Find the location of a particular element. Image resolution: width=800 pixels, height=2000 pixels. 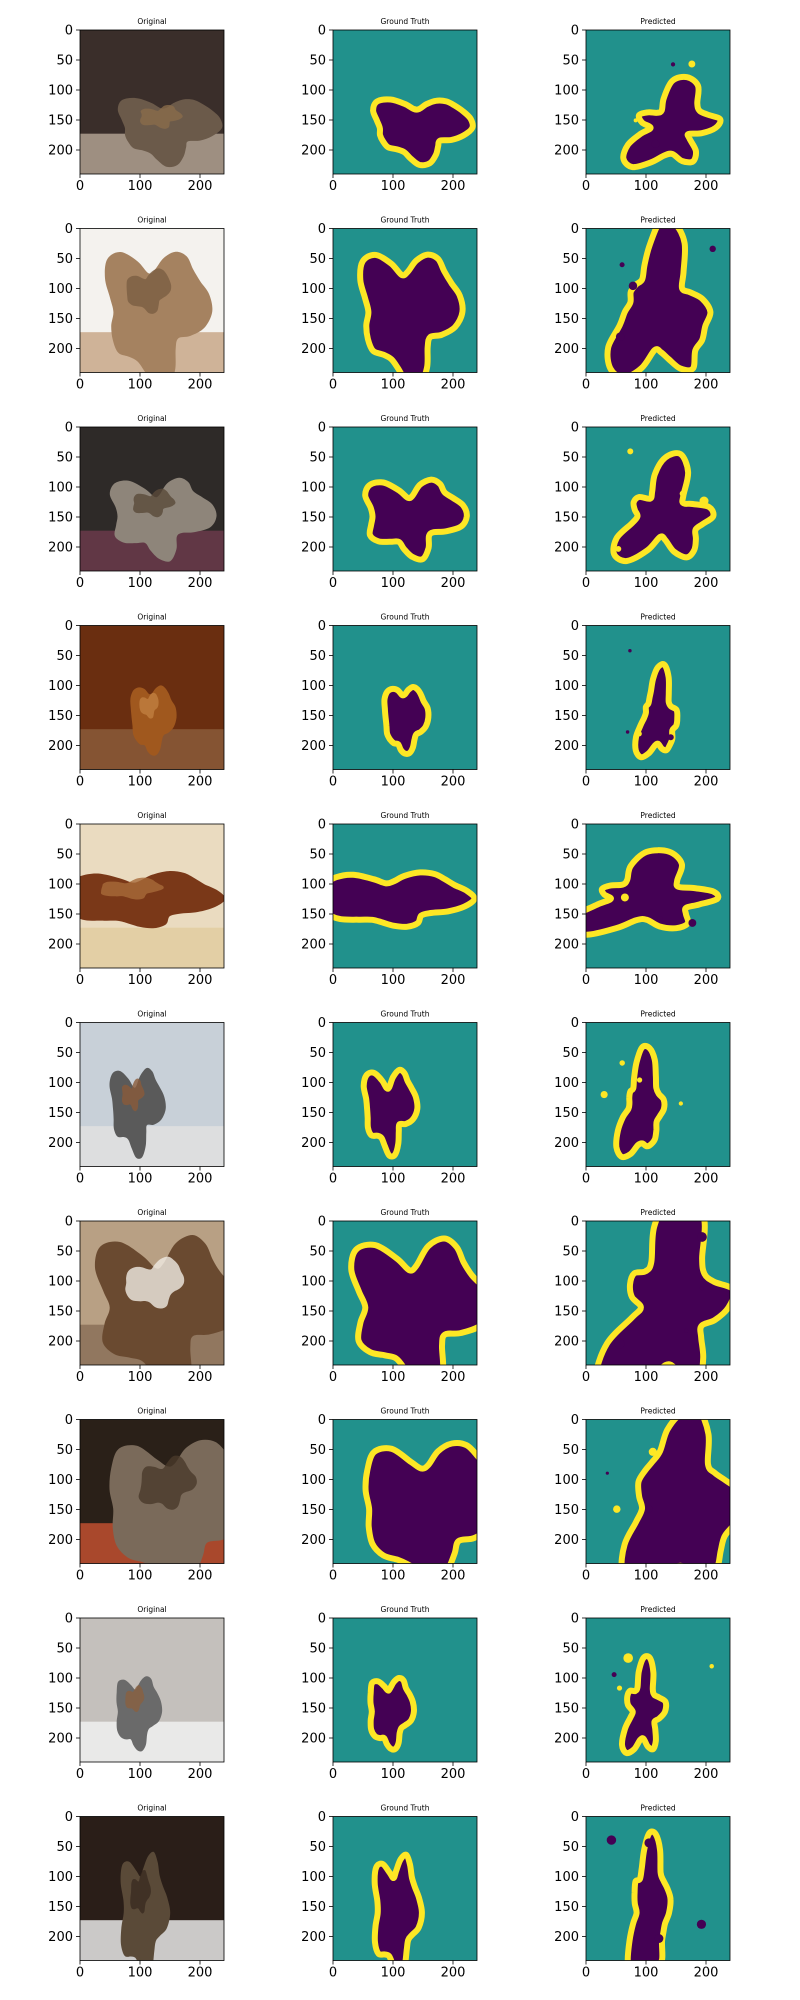

panel-row9-original: 0 100 200 0 50 100 150 200 Original is located at coordinates (136, 1693).